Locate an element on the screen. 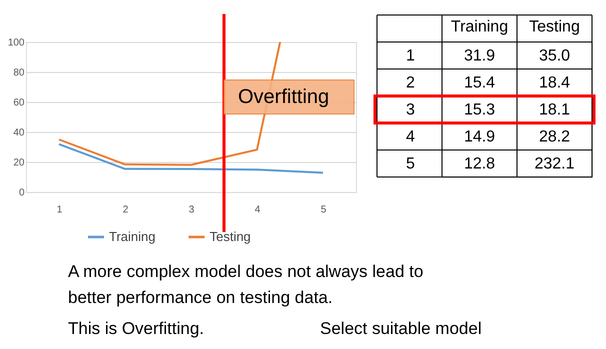 The height and width of the screenshot is (349, 606). y-tick-label: 40 is located at coordinates (19, 133).